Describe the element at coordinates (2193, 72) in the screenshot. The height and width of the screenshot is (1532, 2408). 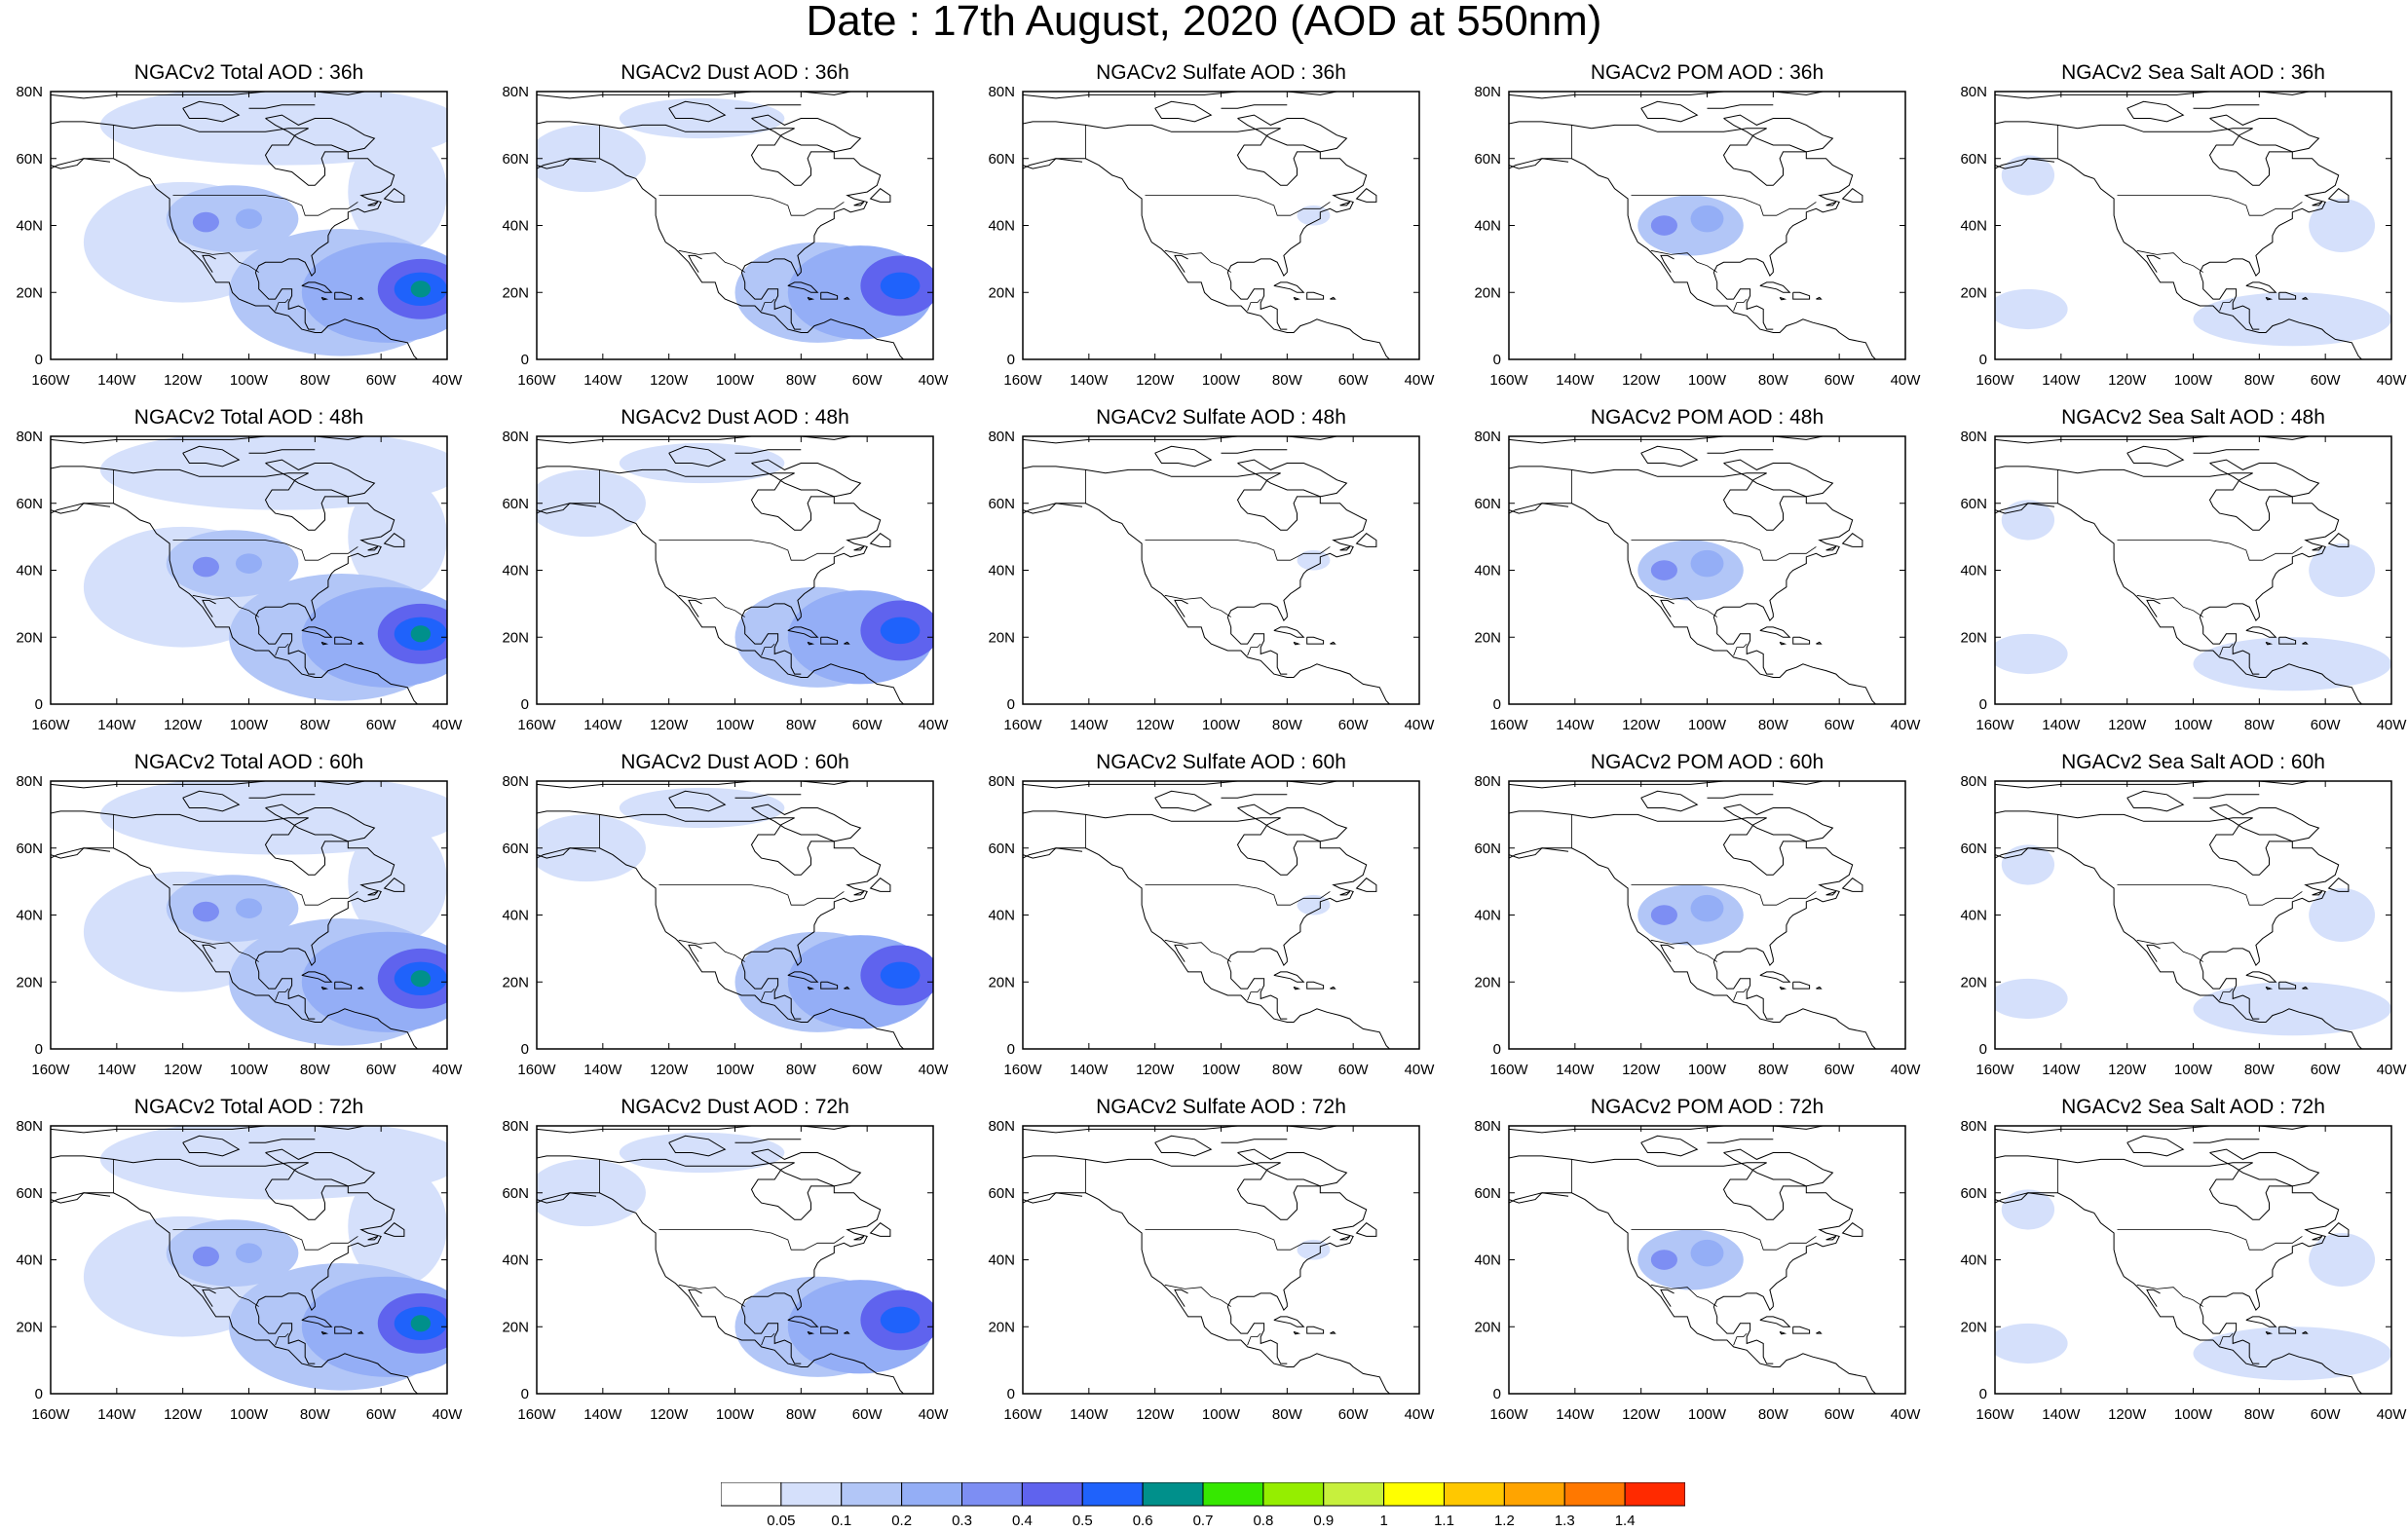
I see `panel-title: NGACv2 Sea Salt AOD : 36h` at that location.